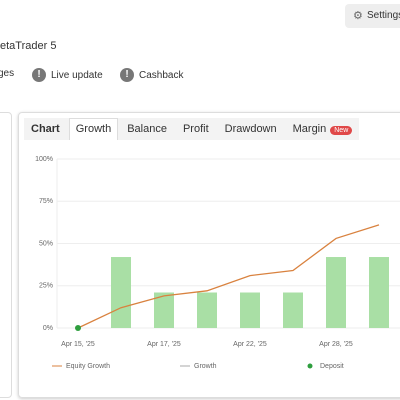 This screenshot has height=400, width=400. I want to click on tab: Growth, so click(93, 129).